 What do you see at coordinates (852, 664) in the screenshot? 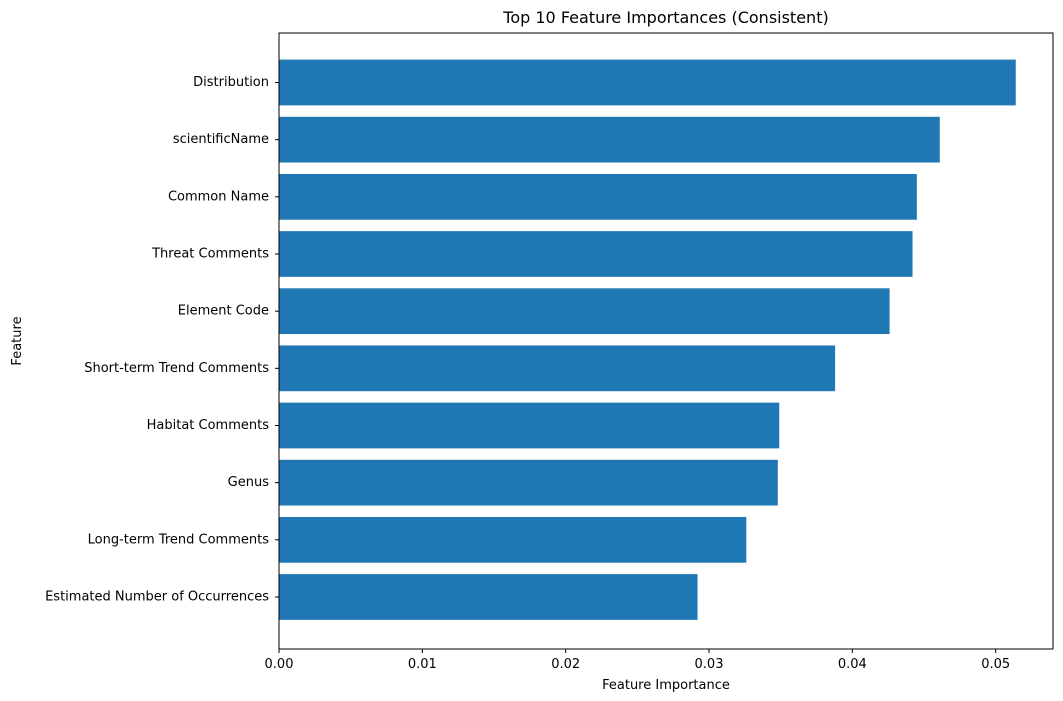
I see `x-tick-label: 0.04` at bounding box center [852, 664].